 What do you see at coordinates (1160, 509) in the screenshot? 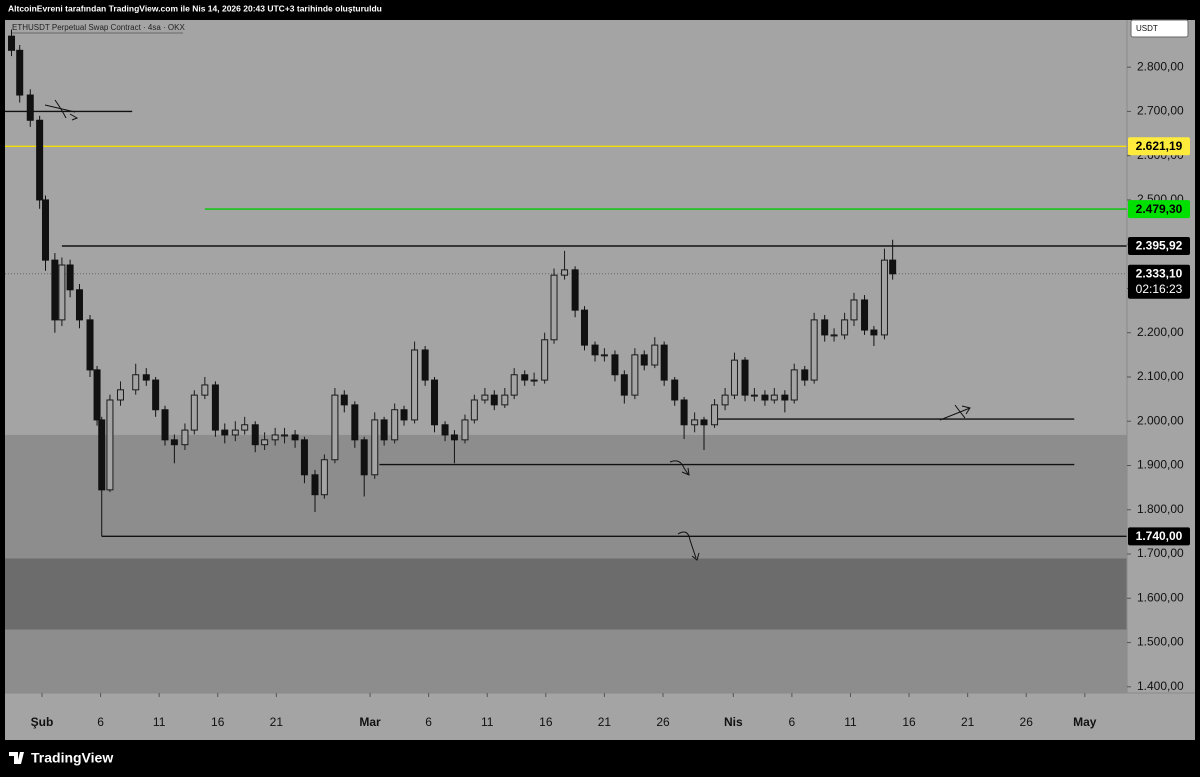
I see `y-tick-label: 1.800,00` at bounding box center [1160, 509].